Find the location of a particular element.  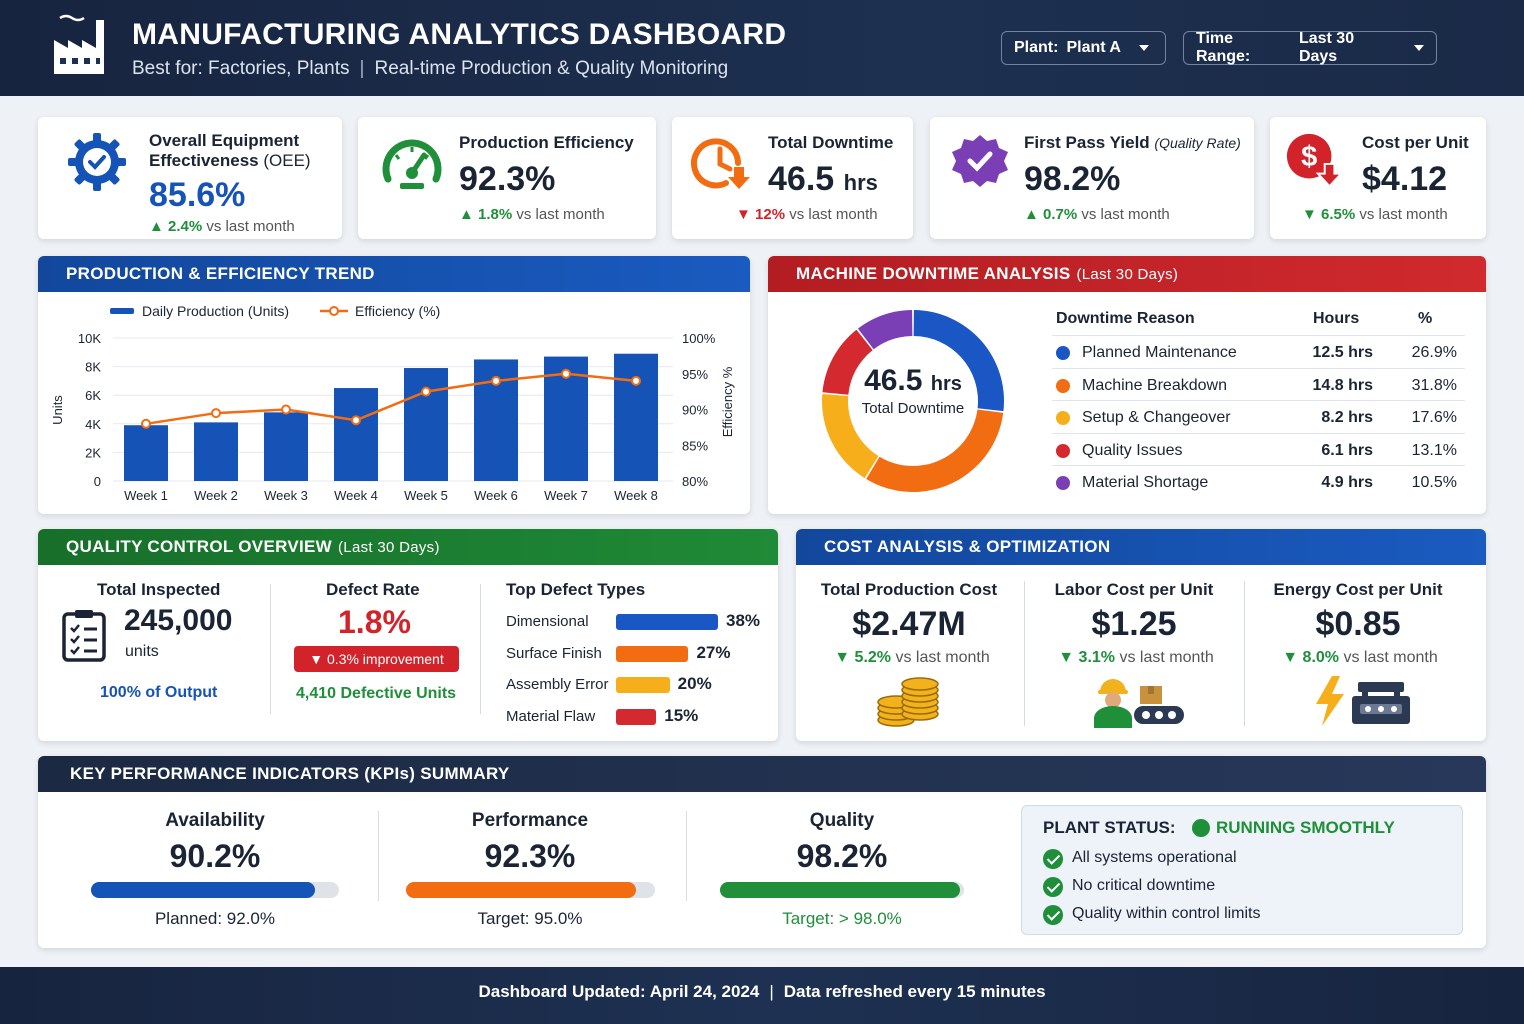

y-right-tick-label: 80% is located at coordinates (695, 481).